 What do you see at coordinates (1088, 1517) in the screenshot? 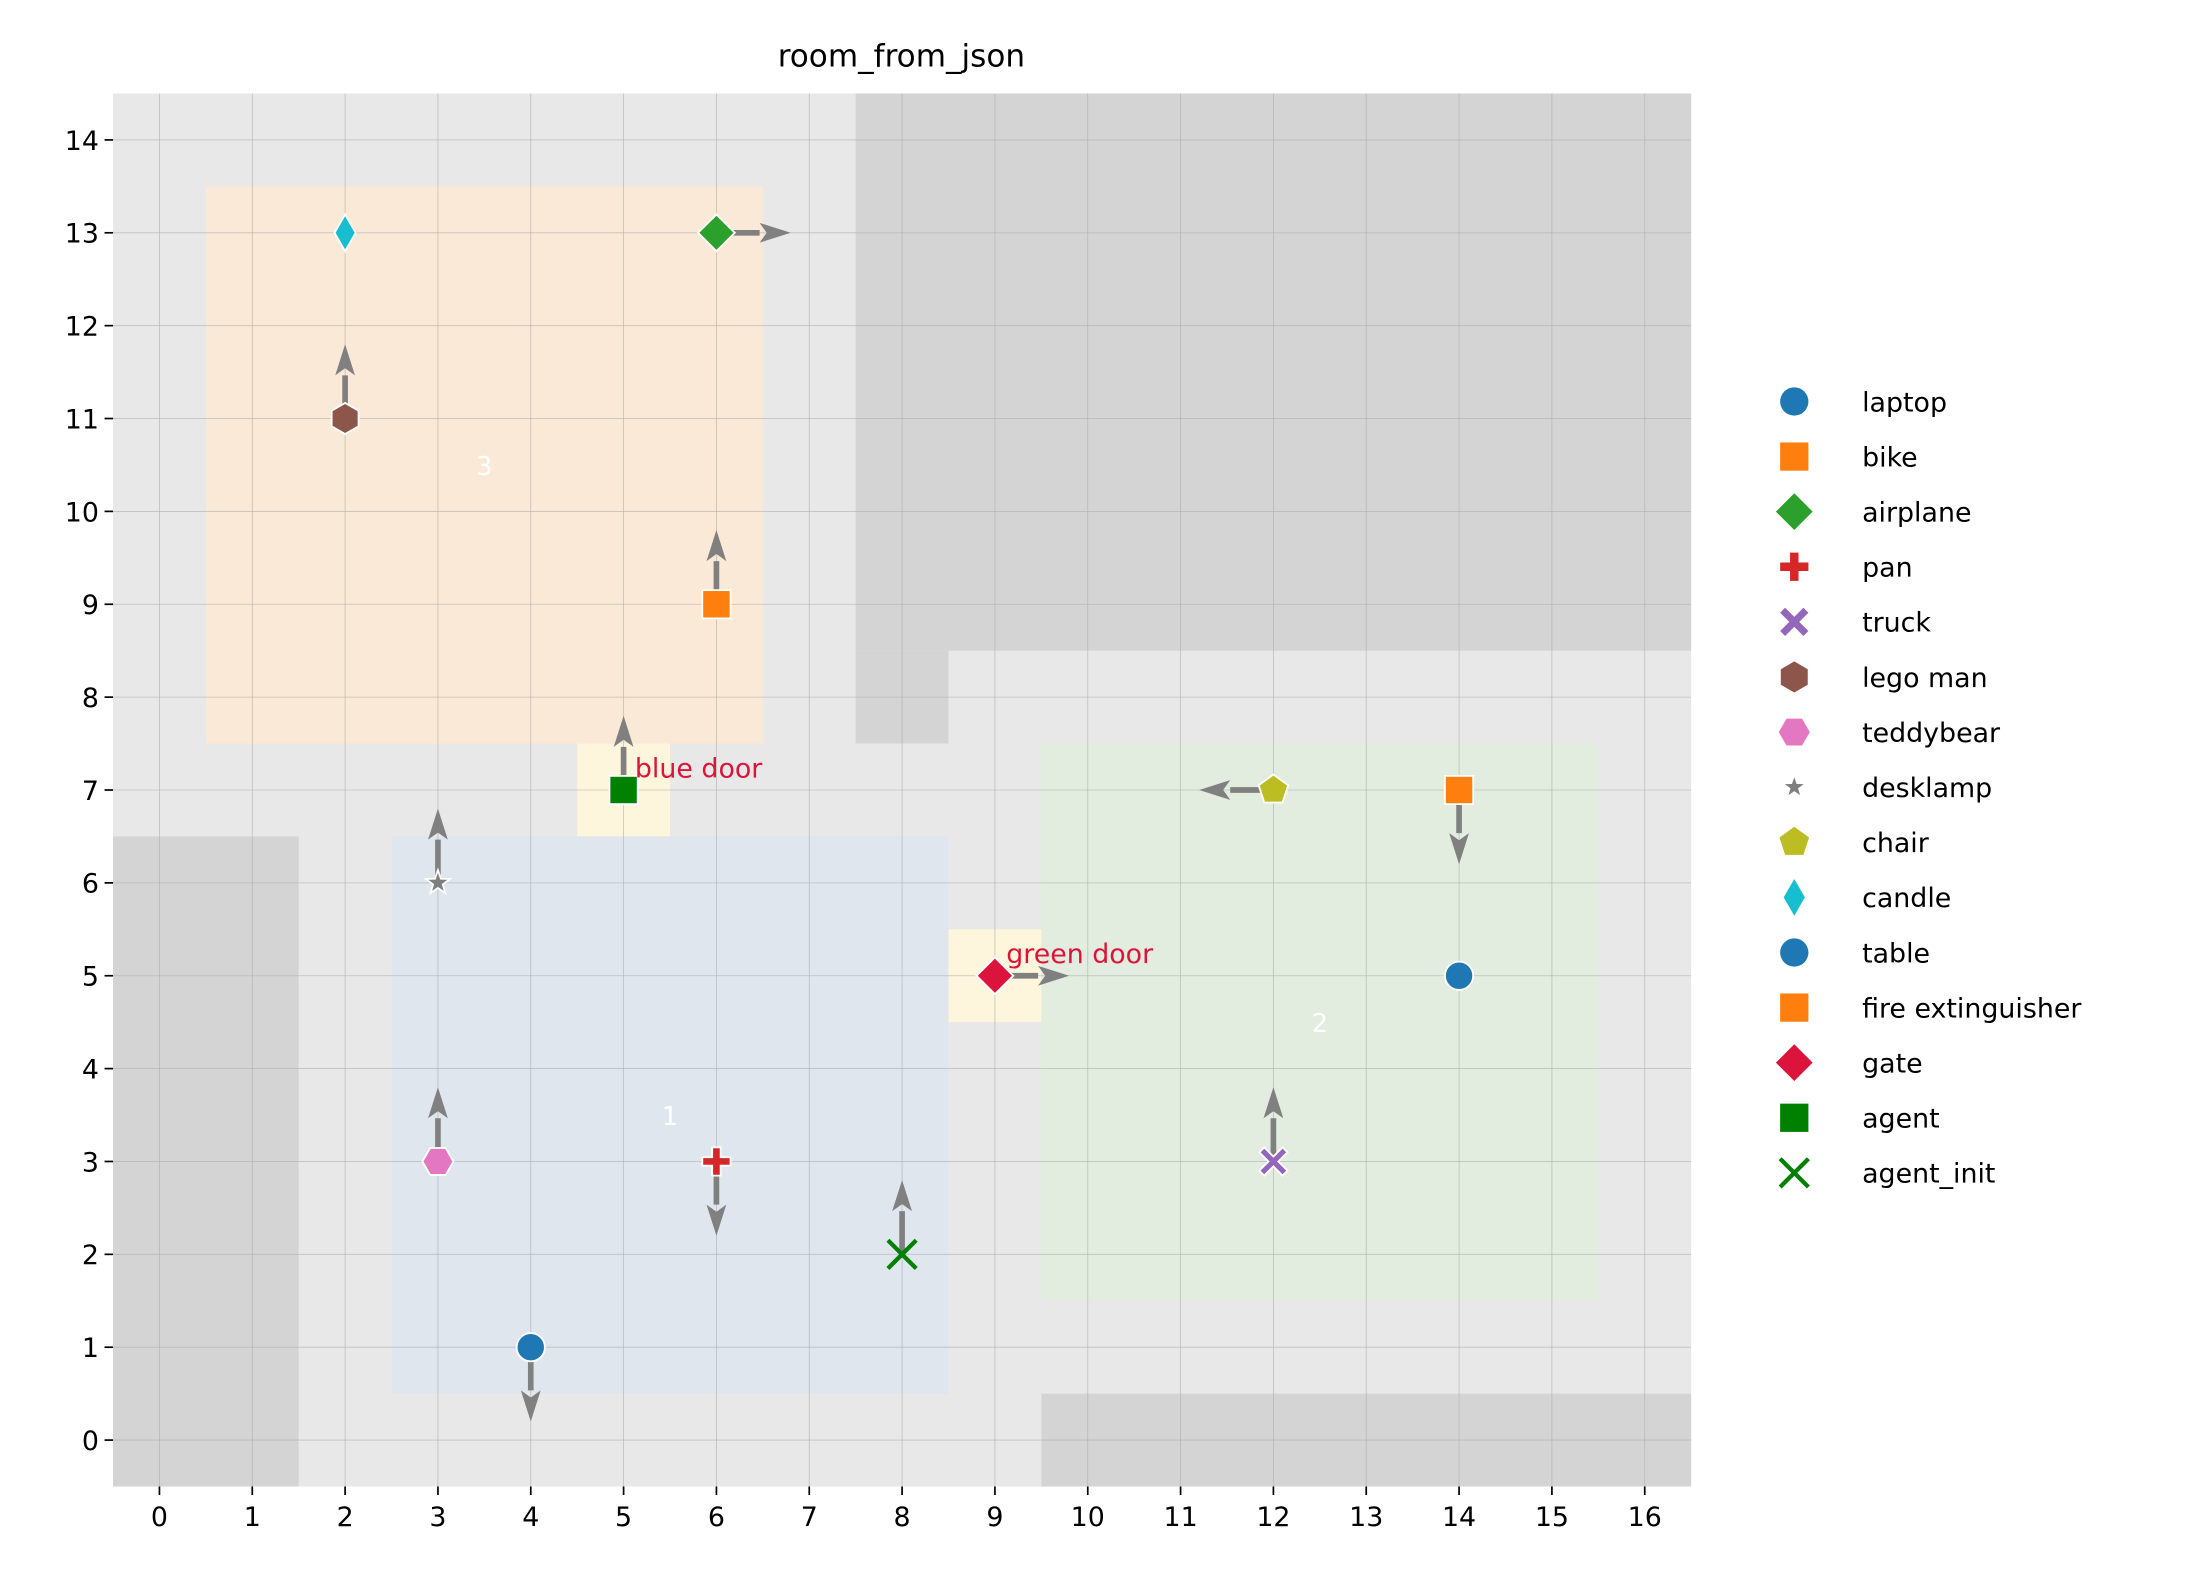
I see `x-tick-label: 10` at bounding box center [1088, 1517].